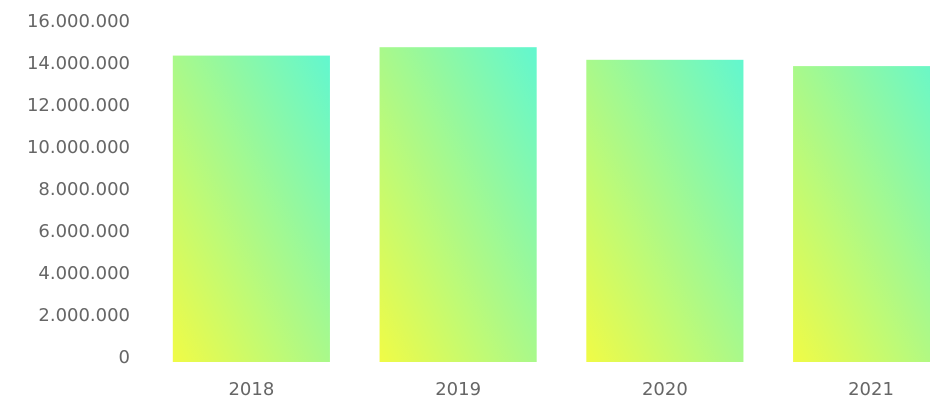 The width and height of the screenshot is (930, 401). What do you see at coordinates (871, 389) in the screenshot?
I see `x-tick-label: 2021` at bounding box center [871, 389].